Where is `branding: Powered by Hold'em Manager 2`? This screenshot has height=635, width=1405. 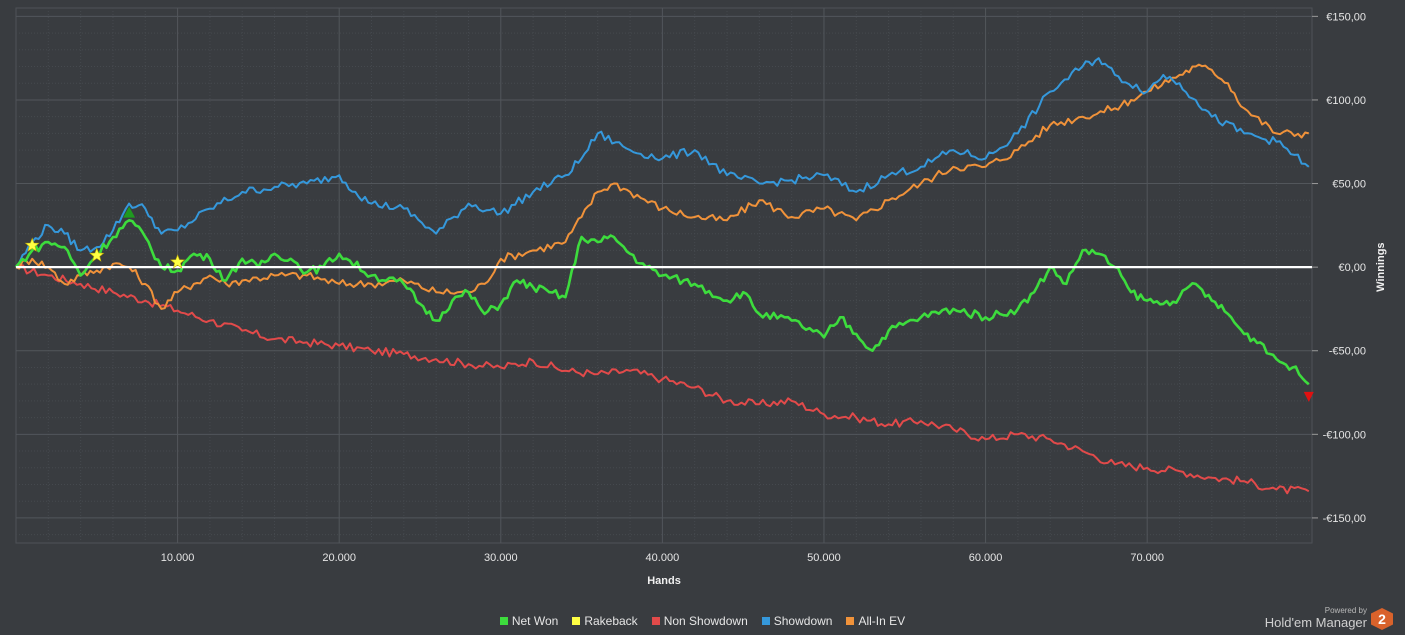
branding: Powered by Hold'em Manager 2 is located at coordinates (1328, 617).